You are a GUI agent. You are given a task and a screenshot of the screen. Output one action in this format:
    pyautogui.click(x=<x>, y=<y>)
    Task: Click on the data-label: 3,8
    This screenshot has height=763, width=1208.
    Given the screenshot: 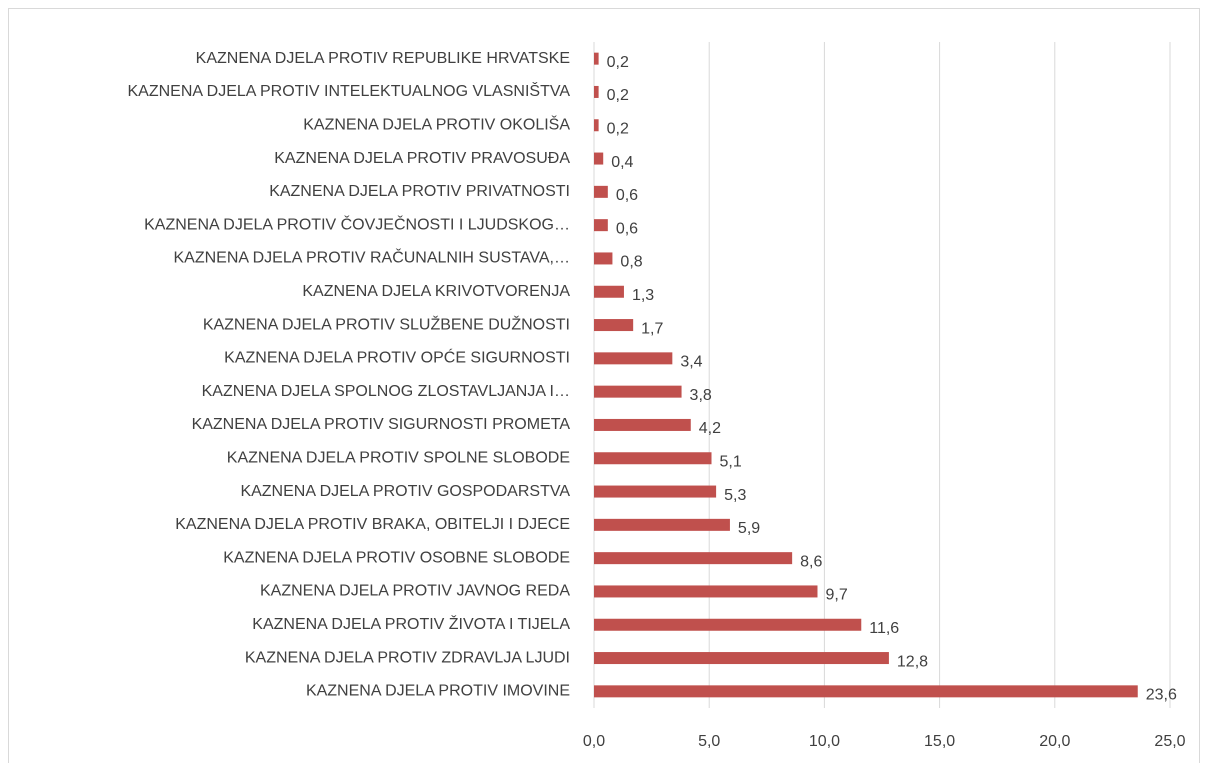 What is the action you would take?
    pyautogui.click(x=701, y=395)
    